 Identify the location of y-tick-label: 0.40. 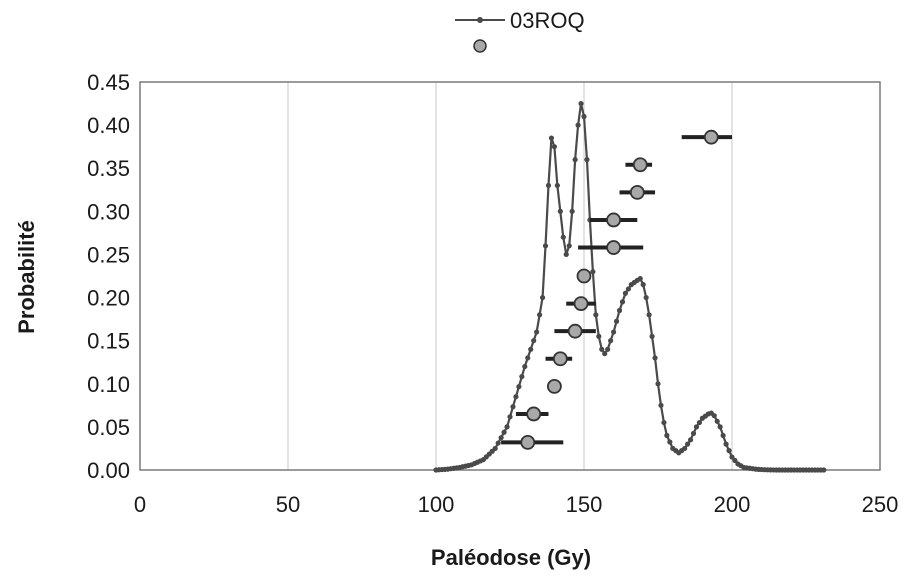
(108, 125).